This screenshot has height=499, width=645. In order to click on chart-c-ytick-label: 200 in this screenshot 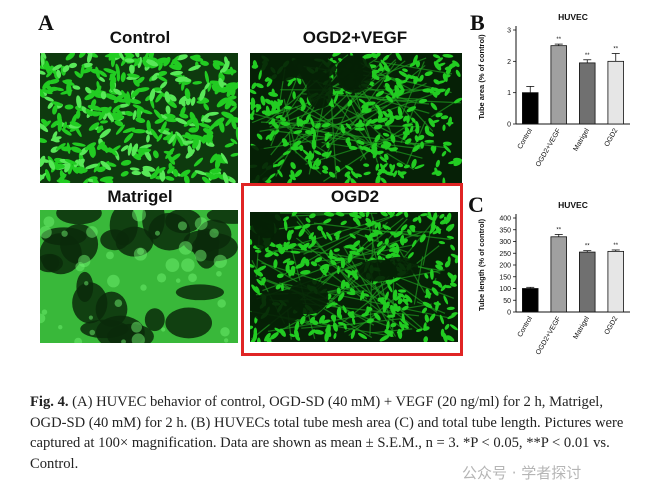, I will do `click(505, 266)`.